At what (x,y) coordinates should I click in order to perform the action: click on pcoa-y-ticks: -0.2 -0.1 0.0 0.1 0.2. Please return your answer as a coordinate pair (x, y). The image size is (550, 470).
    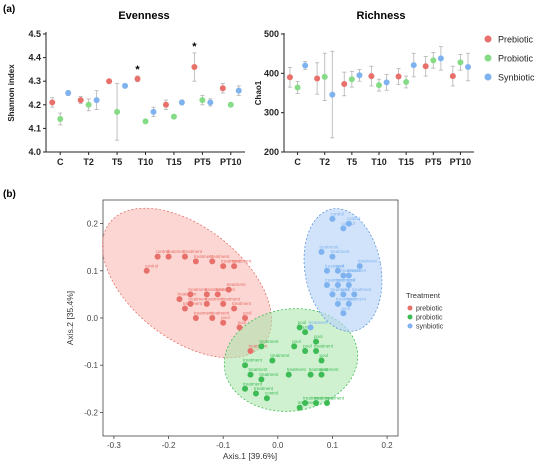
    Looking at the image, I should click on (93, 318).